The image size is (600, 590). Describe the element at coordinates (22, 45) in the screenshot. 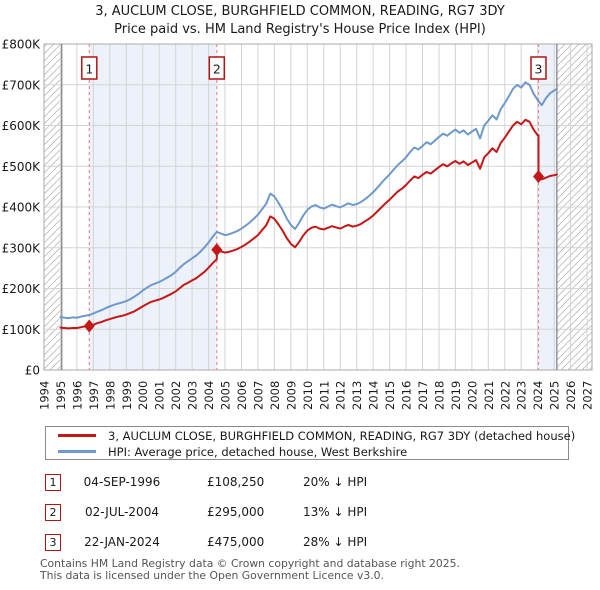

I see `svg-text: £800K` at that location.